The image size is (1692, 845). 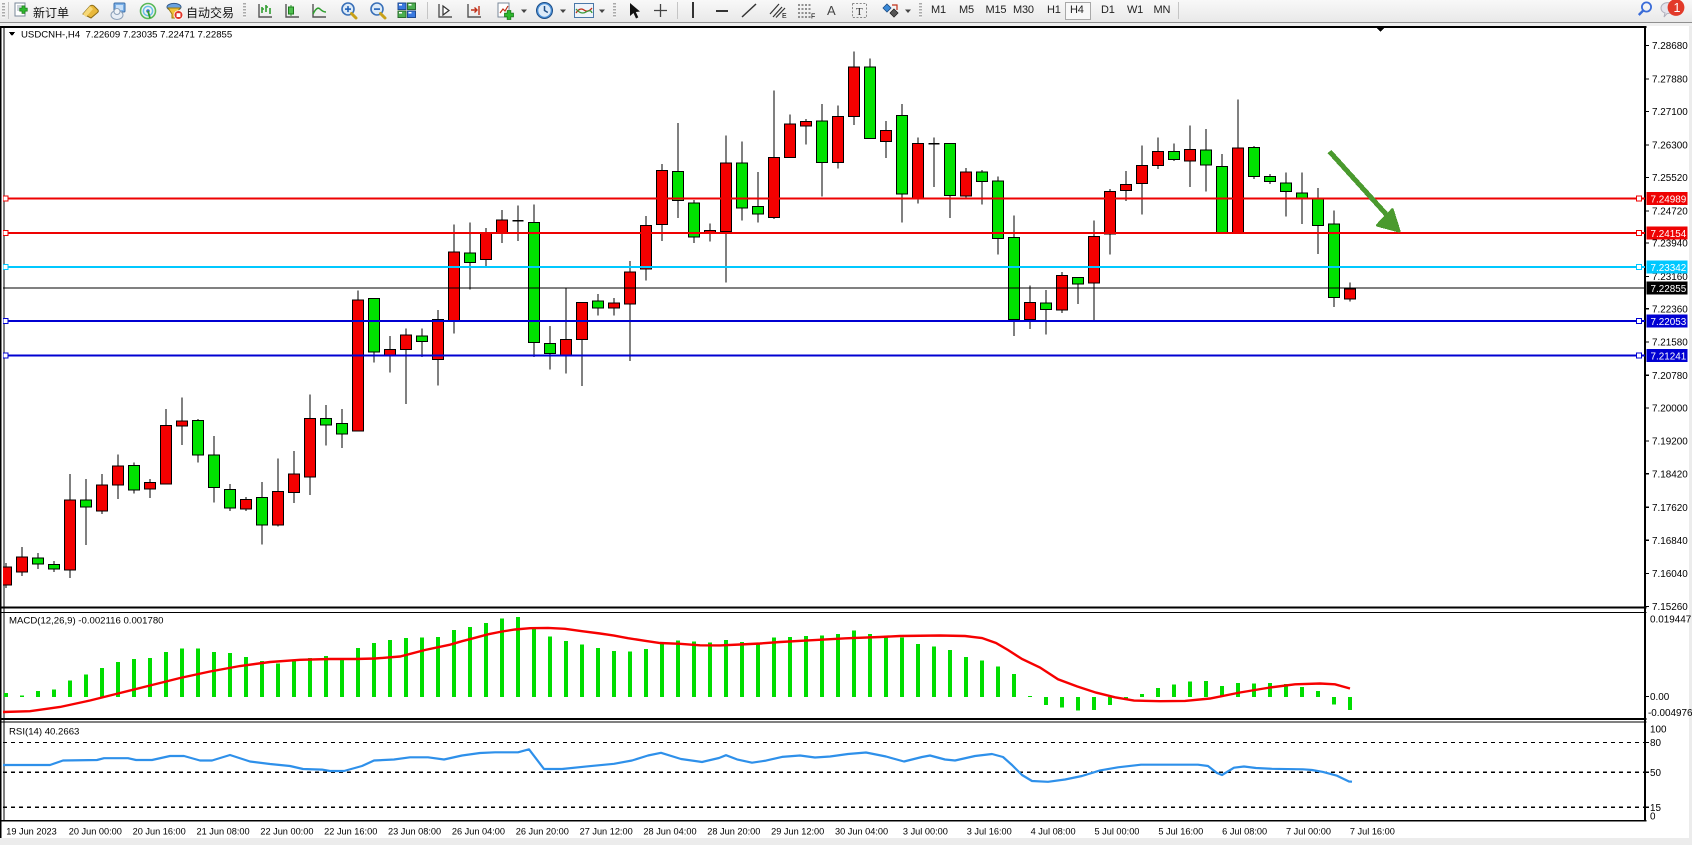 What do you see at coordinates (669, 832) in the screenshot?
I see `svg-text: 28 Jun 04:00` at bounding box center [669, 832].